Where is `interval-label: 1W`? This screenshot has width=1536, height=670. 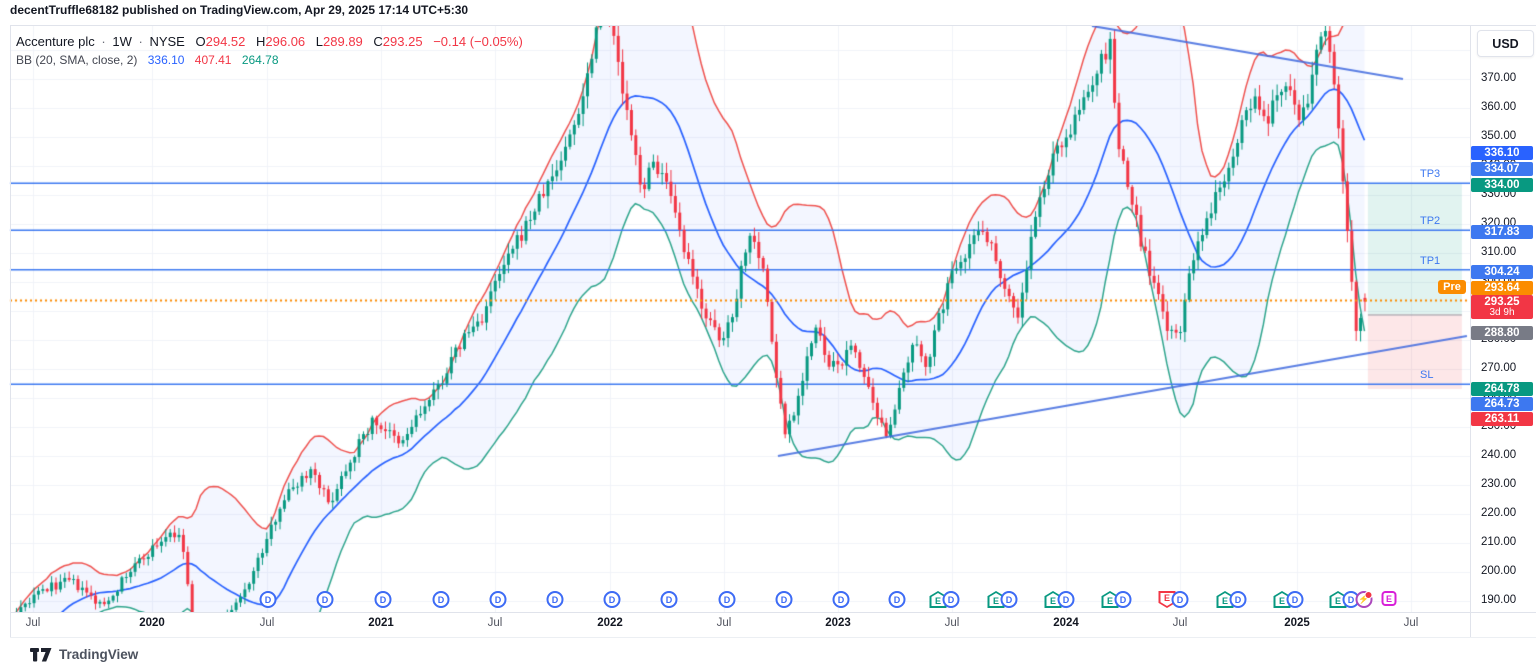
interval-label: 1W is located at coordinates (122, 41).